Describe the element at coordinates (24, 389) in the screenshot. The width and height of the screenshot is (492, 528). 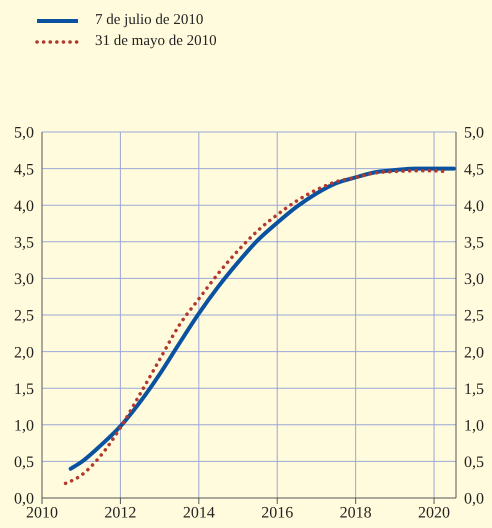
I see `y-tick-label: 1,5` at that location.